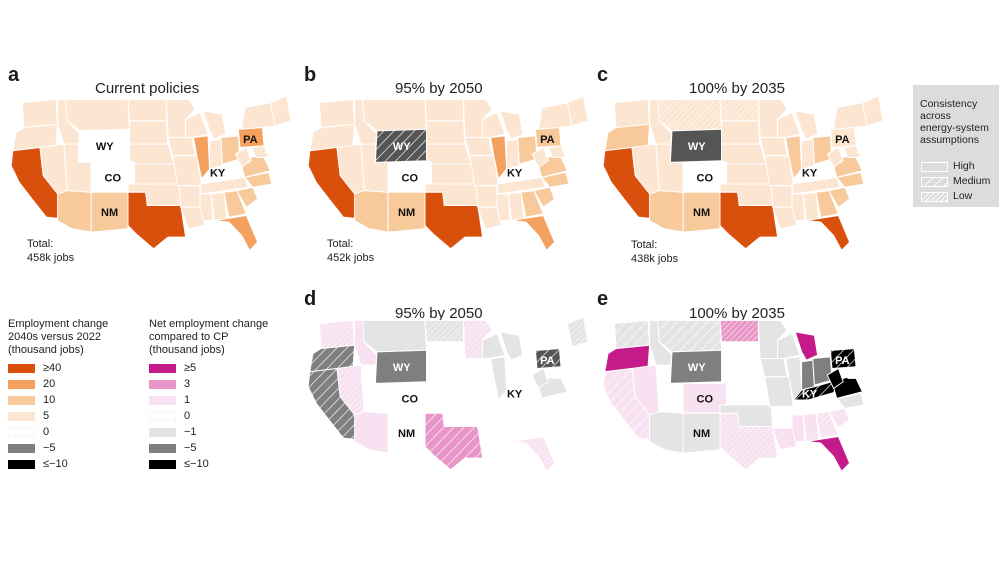 This screenshot has width=1000, height=563. Describe the element at coordinates (964, 166) in the screenshot. I see `consistency-high-label: High` at that location.